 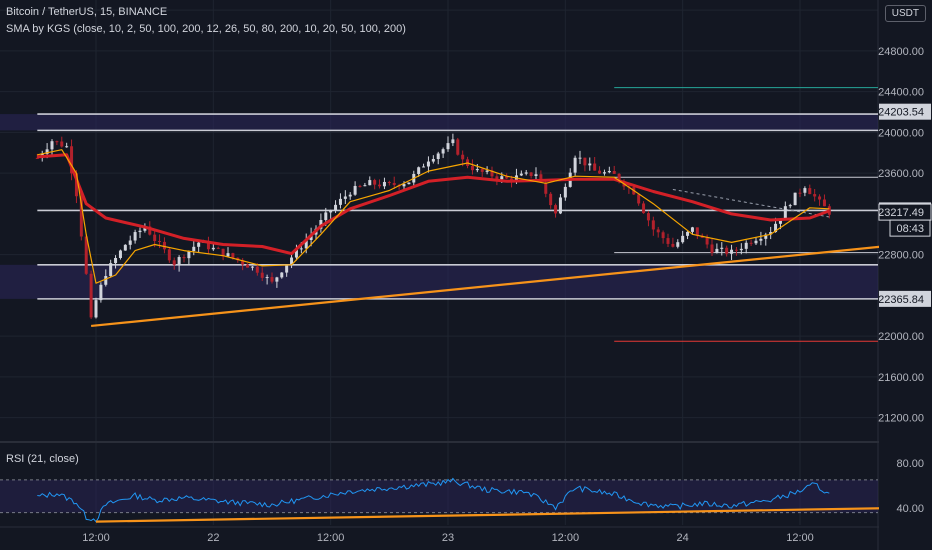 What do you see at coordinates (905, 13) in the screenshot?
I see `currency-badge: USDT` at bounding box center [905, 13].